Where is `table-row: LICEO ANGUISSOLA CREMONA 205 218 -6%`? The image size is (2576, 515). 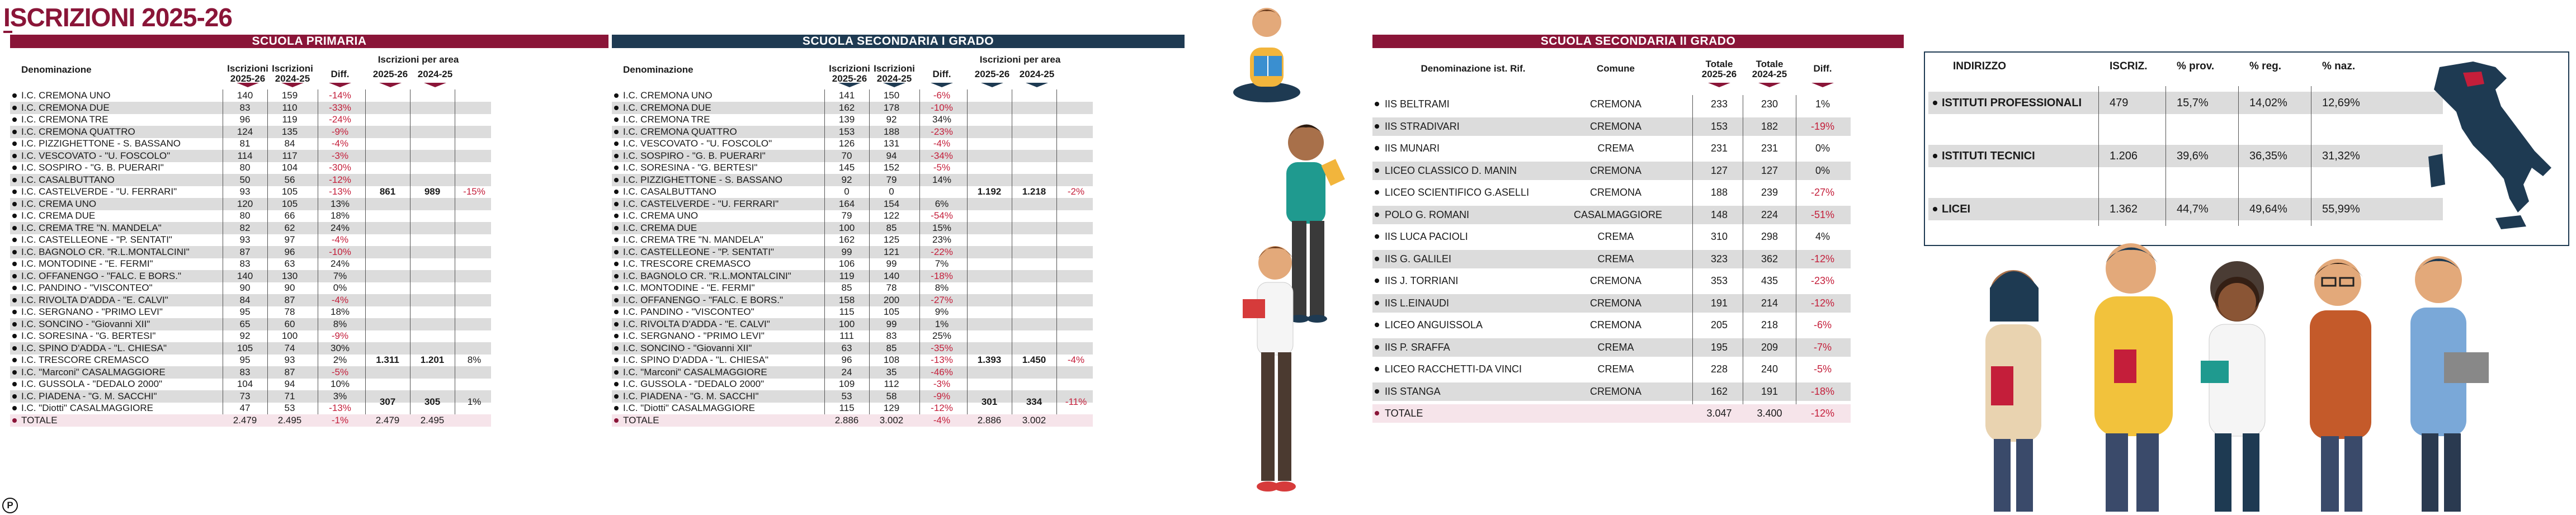
table-row: LICEO ANGUISSOLA CREMONA 205 218 -6% is located at coordinates (1611, 325).